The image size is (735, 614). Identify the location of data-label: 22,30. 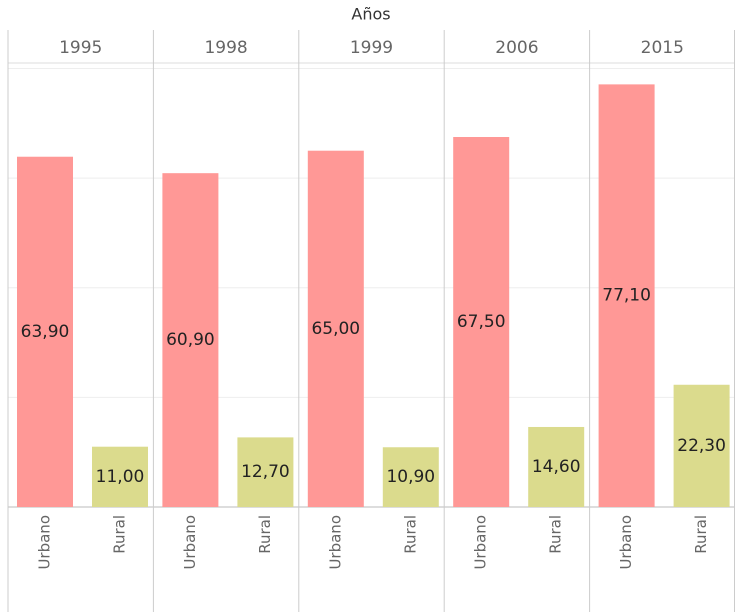
(701, 446).